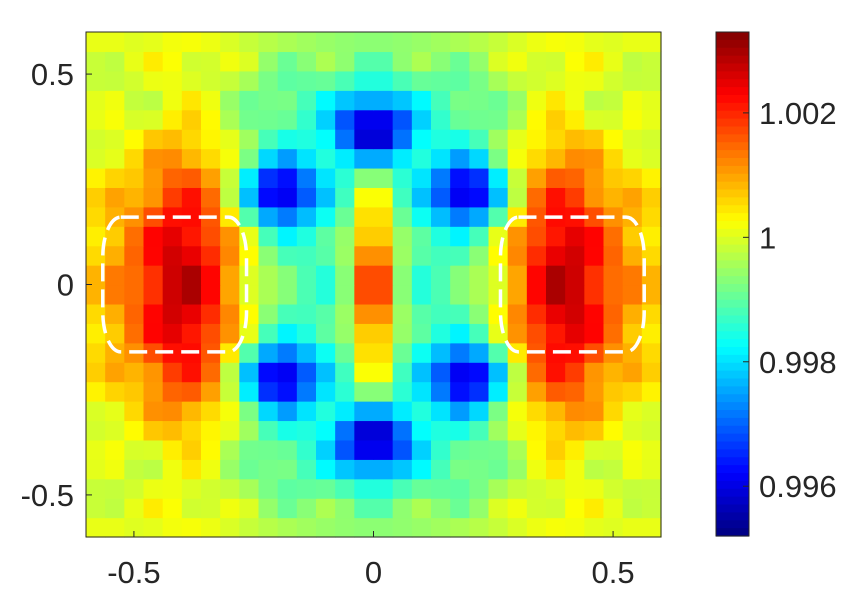 This screenshot has width=847, height=598. I want to click on colorbar-tick-label: 1.002, so click(798, 113).